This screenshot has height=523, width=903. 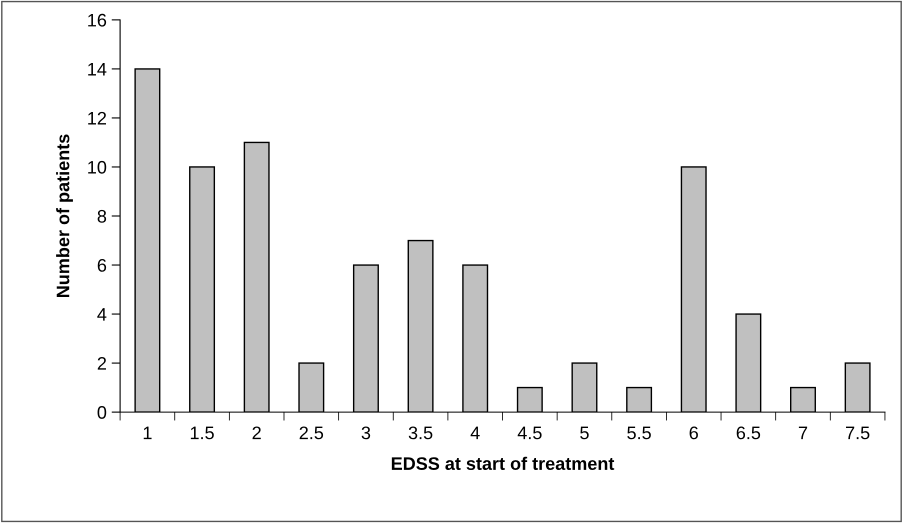 What do you see at coordinates (420, 433) in the screenshot?
I see `x-tick-label: 3.5` at bounding box center [420, 433].